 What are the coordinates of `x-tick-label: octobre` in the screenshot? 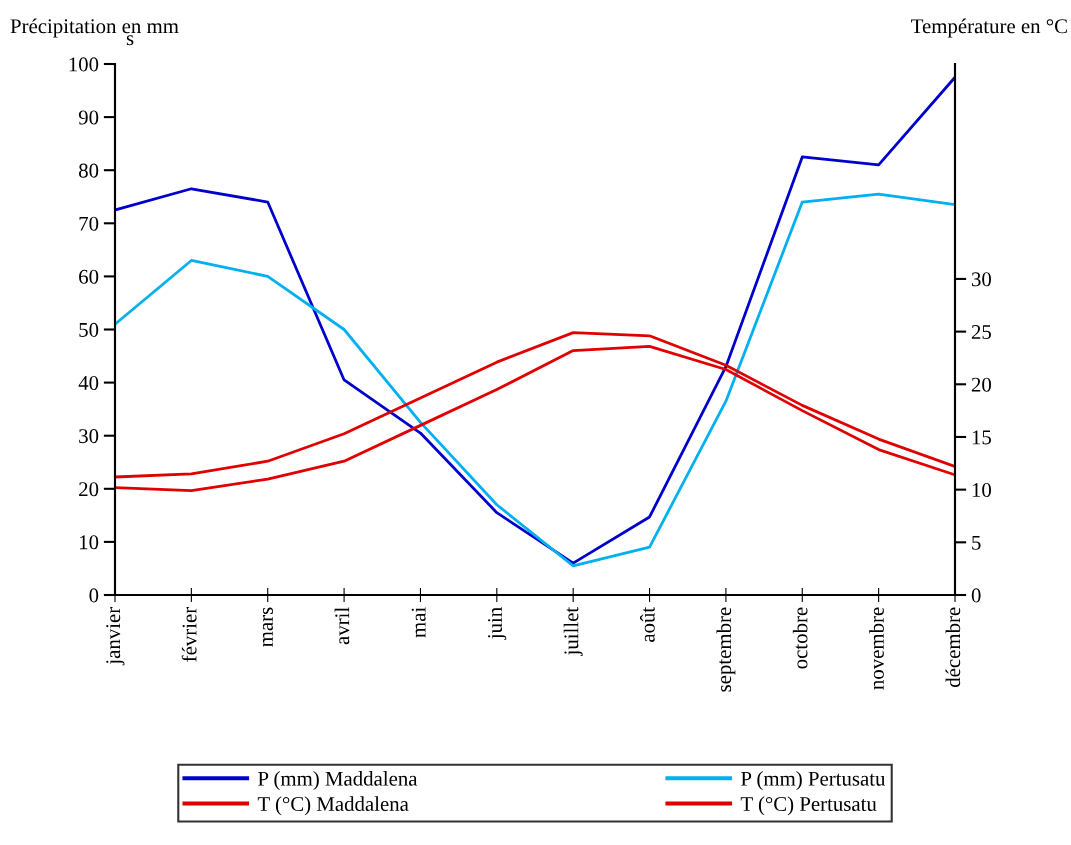 It's located at (800, 638).